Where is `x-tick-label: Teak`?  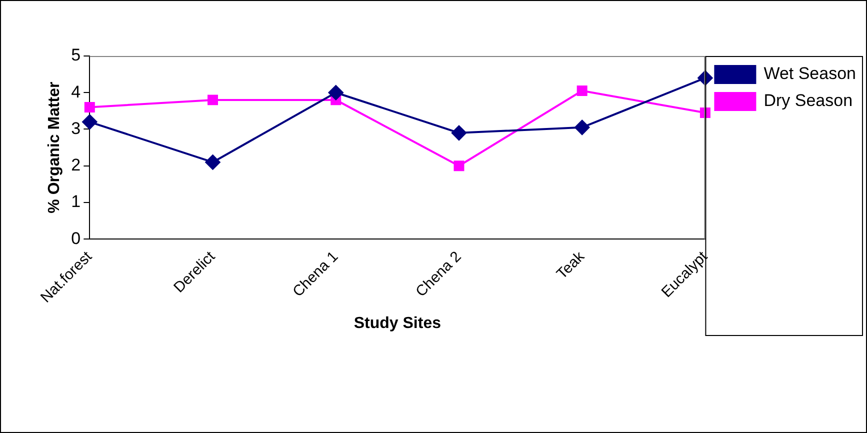 x-tick-label: Teak is located at coordinates (570, 265).